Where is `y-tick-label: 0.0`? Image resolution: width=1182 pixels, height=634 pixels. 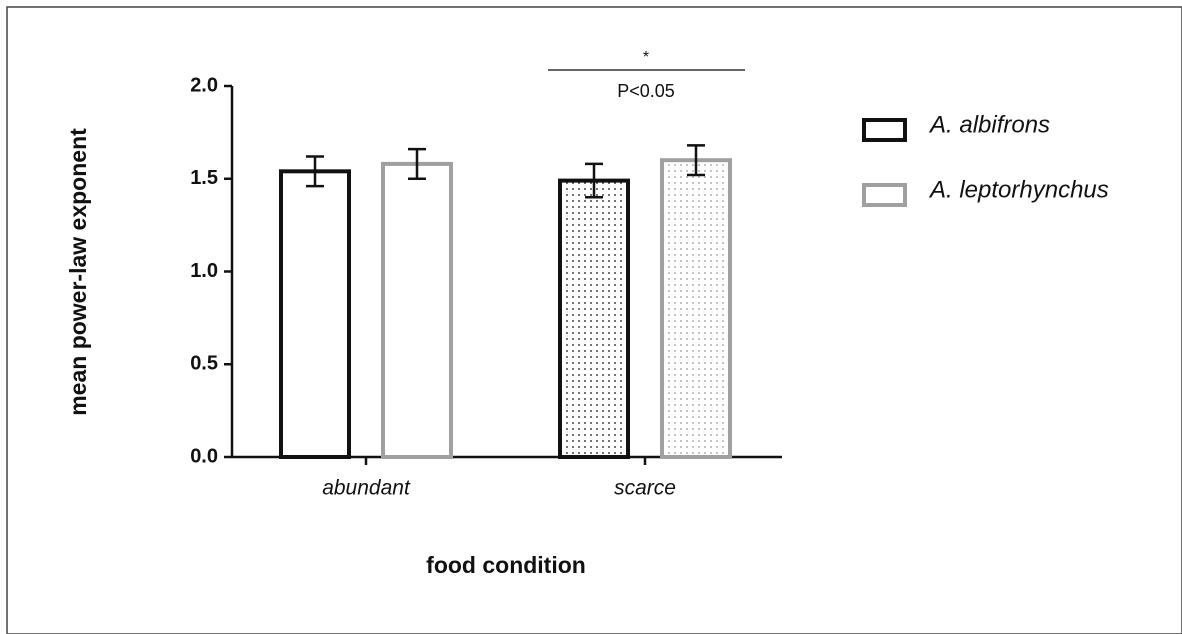
y-tick-label: 0.0 is located at coordinates (204, 456).